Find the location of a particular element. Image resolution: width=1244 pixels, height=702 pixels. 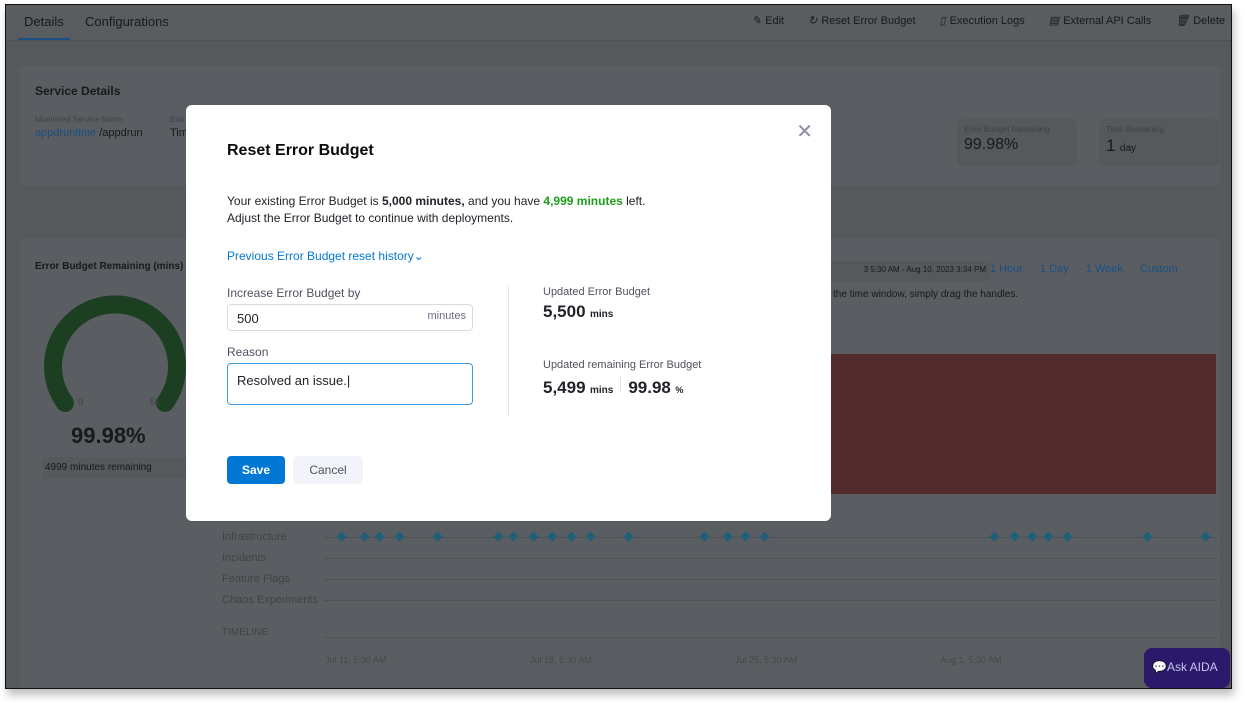

api-document-icon: ▤ is located at coordinates (1054, 21).